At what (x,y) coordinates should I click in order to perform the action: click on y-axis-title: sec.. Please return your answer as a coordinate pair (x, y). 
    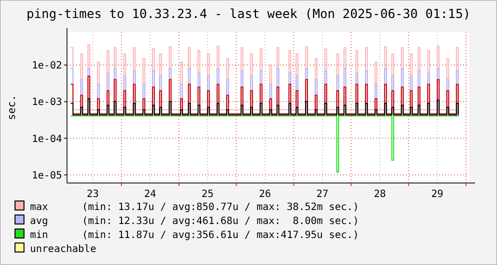
    Looking at the image, I should click on (12, 107).